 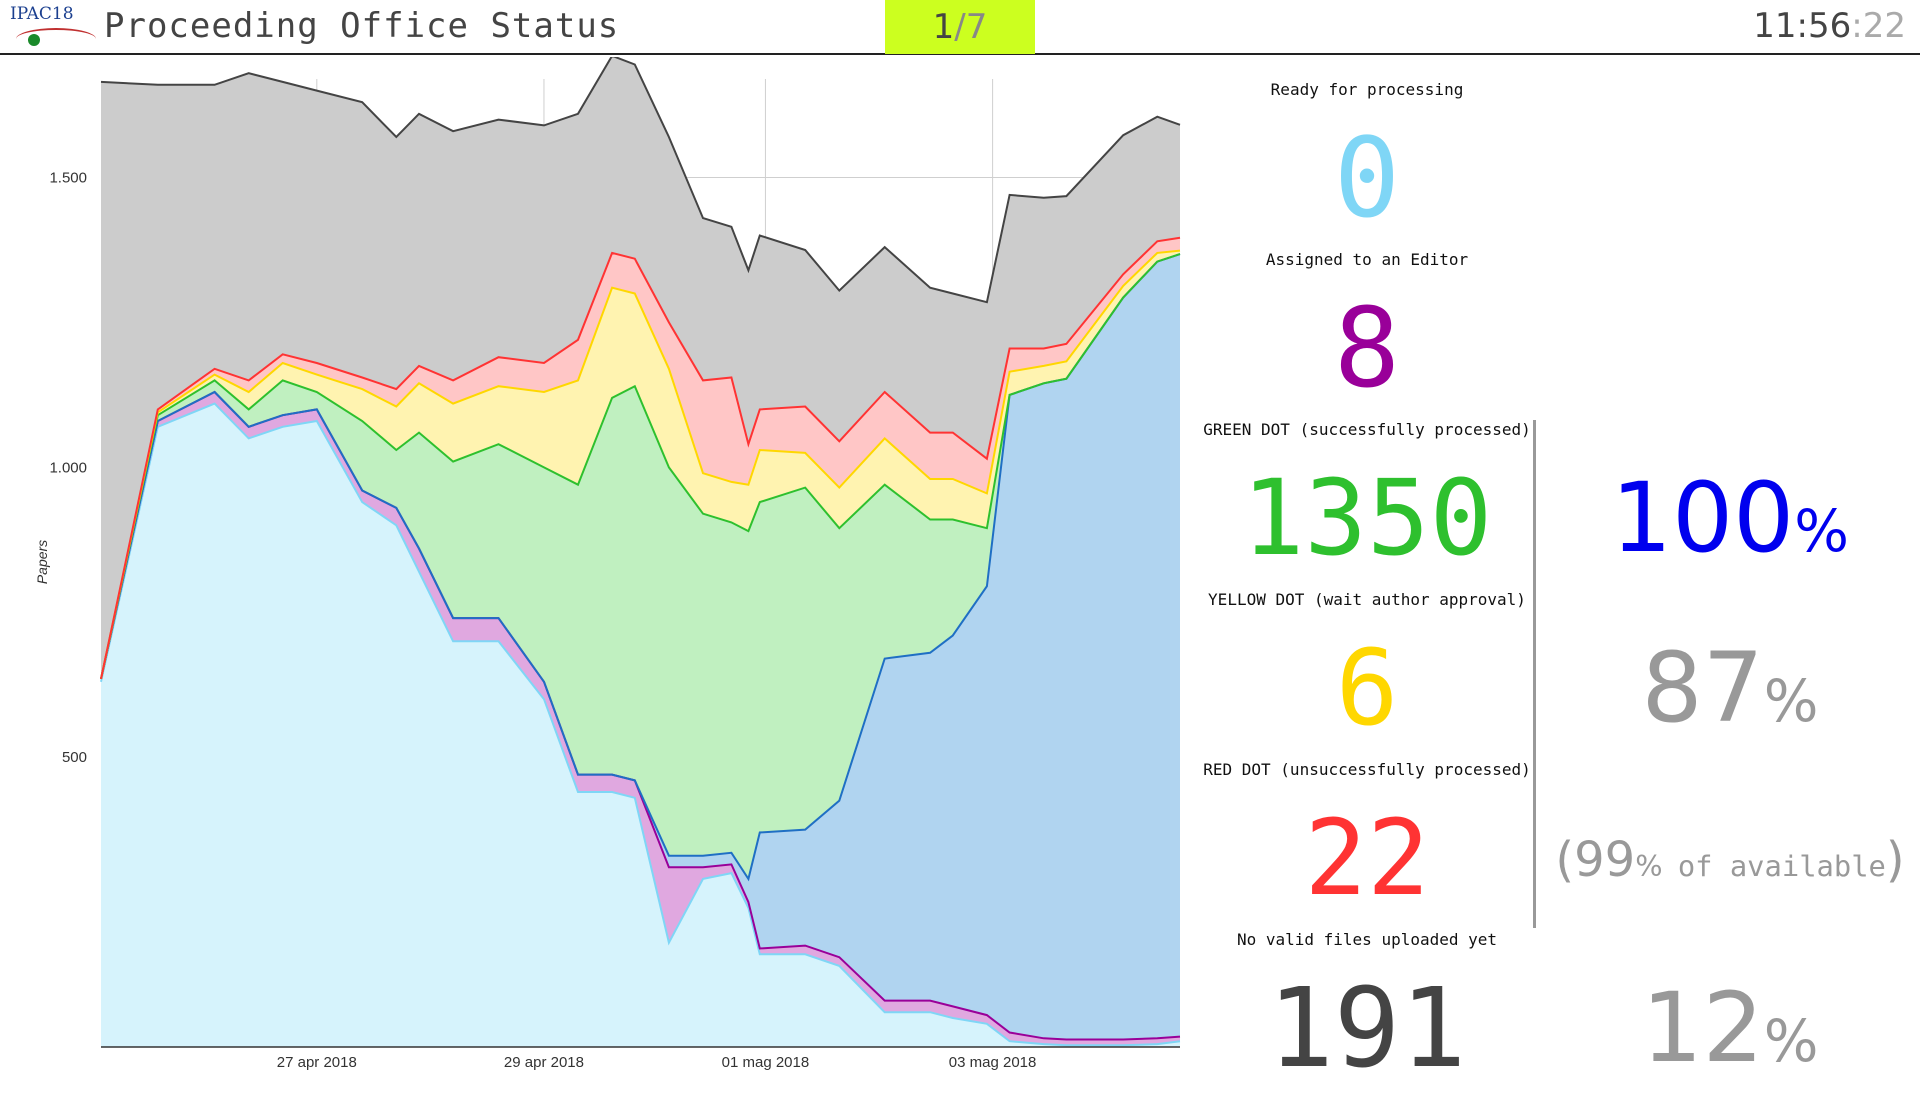 I want to click on available-percent: (99% of available), so click(x=1730, y=863).